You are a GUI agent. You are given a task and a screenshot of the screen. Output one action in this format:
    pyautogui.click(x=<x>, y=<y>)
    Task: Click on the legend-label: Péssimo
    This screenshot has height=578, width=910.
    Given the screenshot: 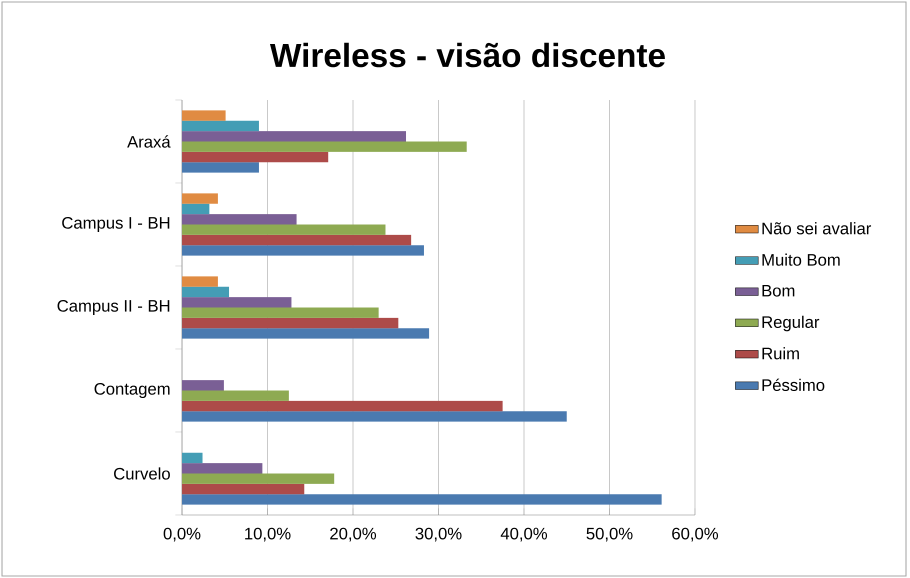 What is the action you would take?
    pyautogui.click(x=793, y=385)
    